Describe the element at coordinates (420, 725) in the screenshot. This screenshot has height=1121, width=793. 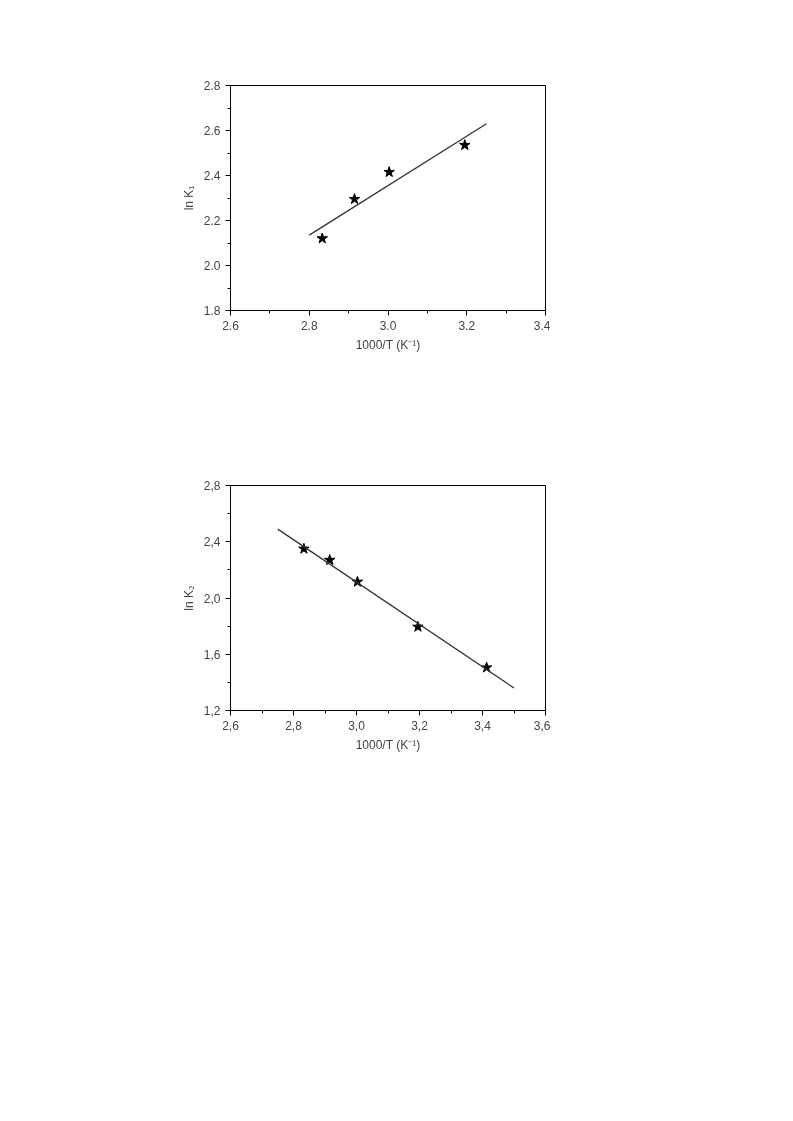
I see `x-tick-label: 3,2` at that location.